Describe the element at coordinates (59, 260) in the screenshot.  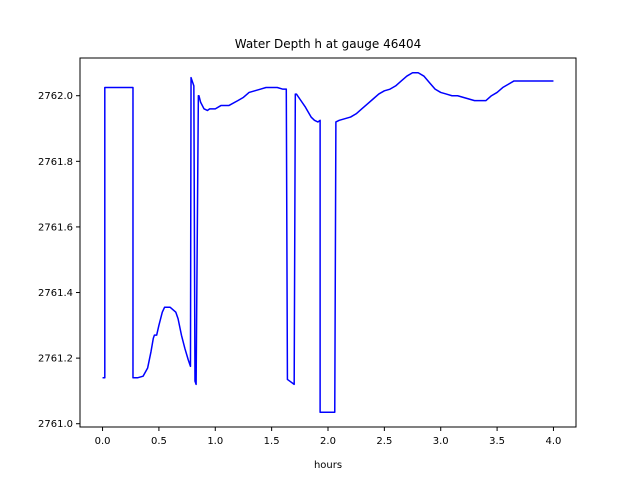
I see `y-axis: 2761.0 2761.2 2761.4 2761.6 2761.8 2762.0` at that location.